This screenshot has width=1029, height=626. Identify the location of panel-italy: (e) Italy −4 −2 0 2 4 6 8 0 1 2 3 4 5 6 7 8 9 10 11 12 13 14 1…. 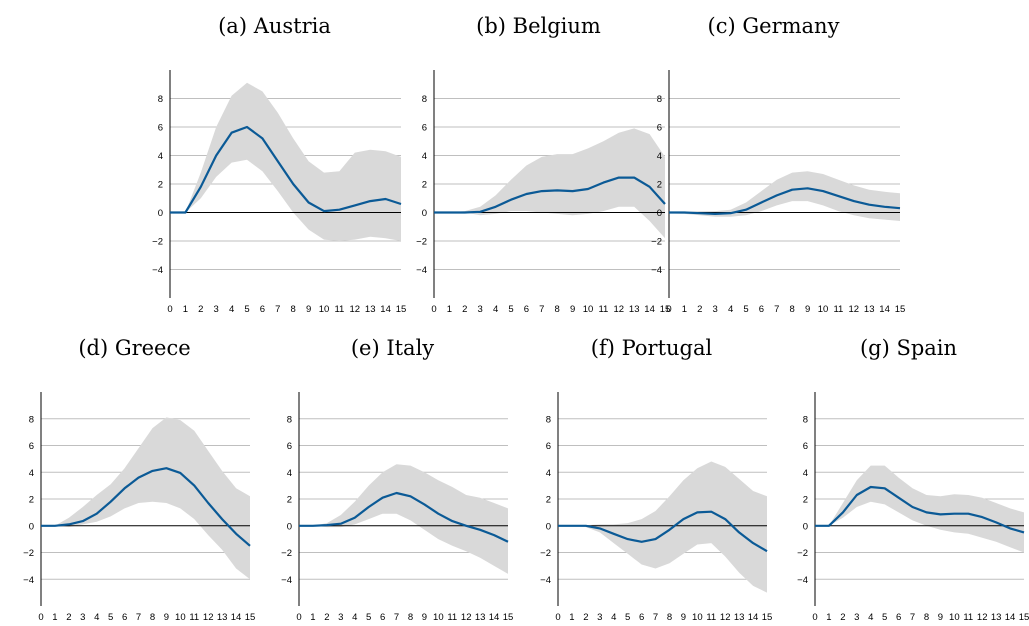
(394, 479).